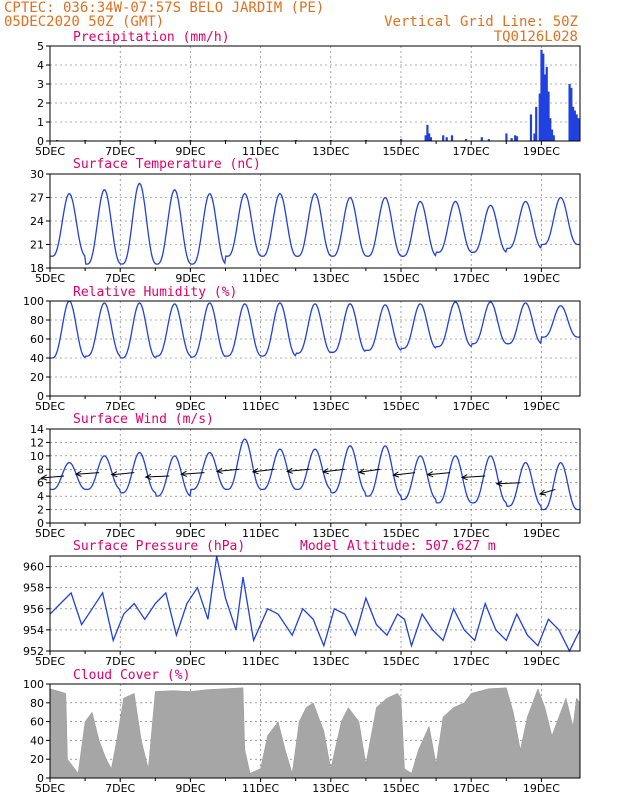 The height and width of the screenshot is (800, 618). I want to click on y-tick-label: 21, so click(37, 245).